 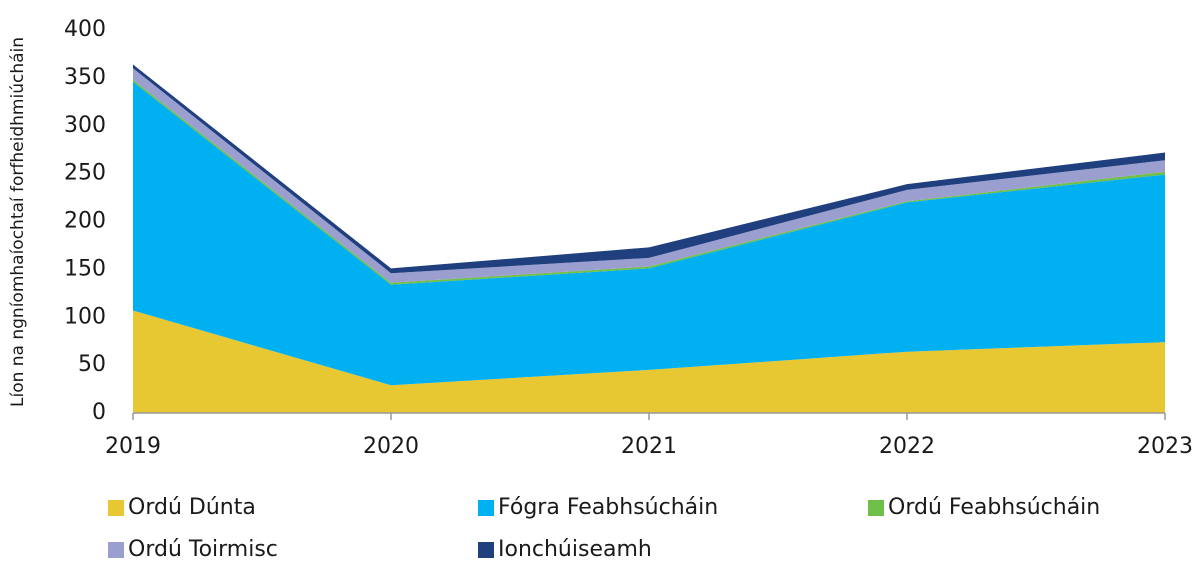 What do you see at coordinates (85, 125) in the screenshot?
I see `y-tick-label: 300` at bounding box center [85, 125].